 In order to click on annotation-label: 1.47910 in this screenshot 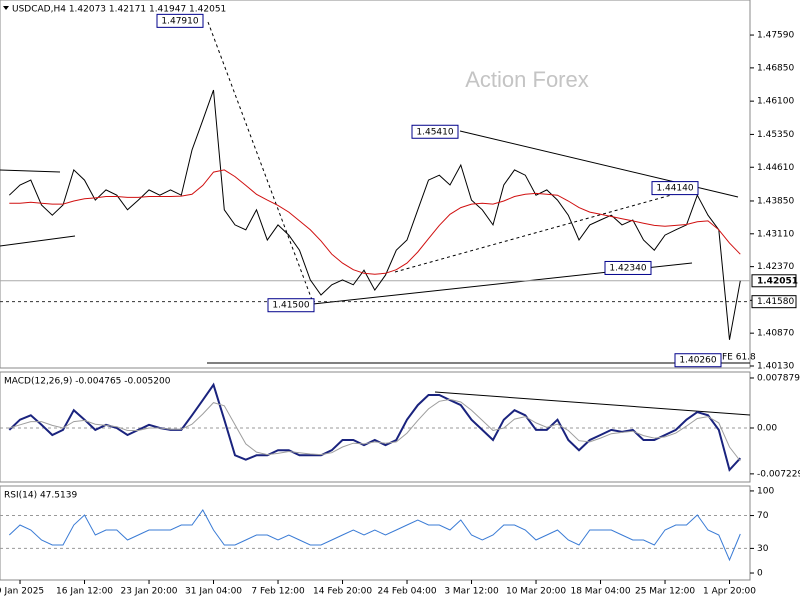, I will do `click(179, 21)`.